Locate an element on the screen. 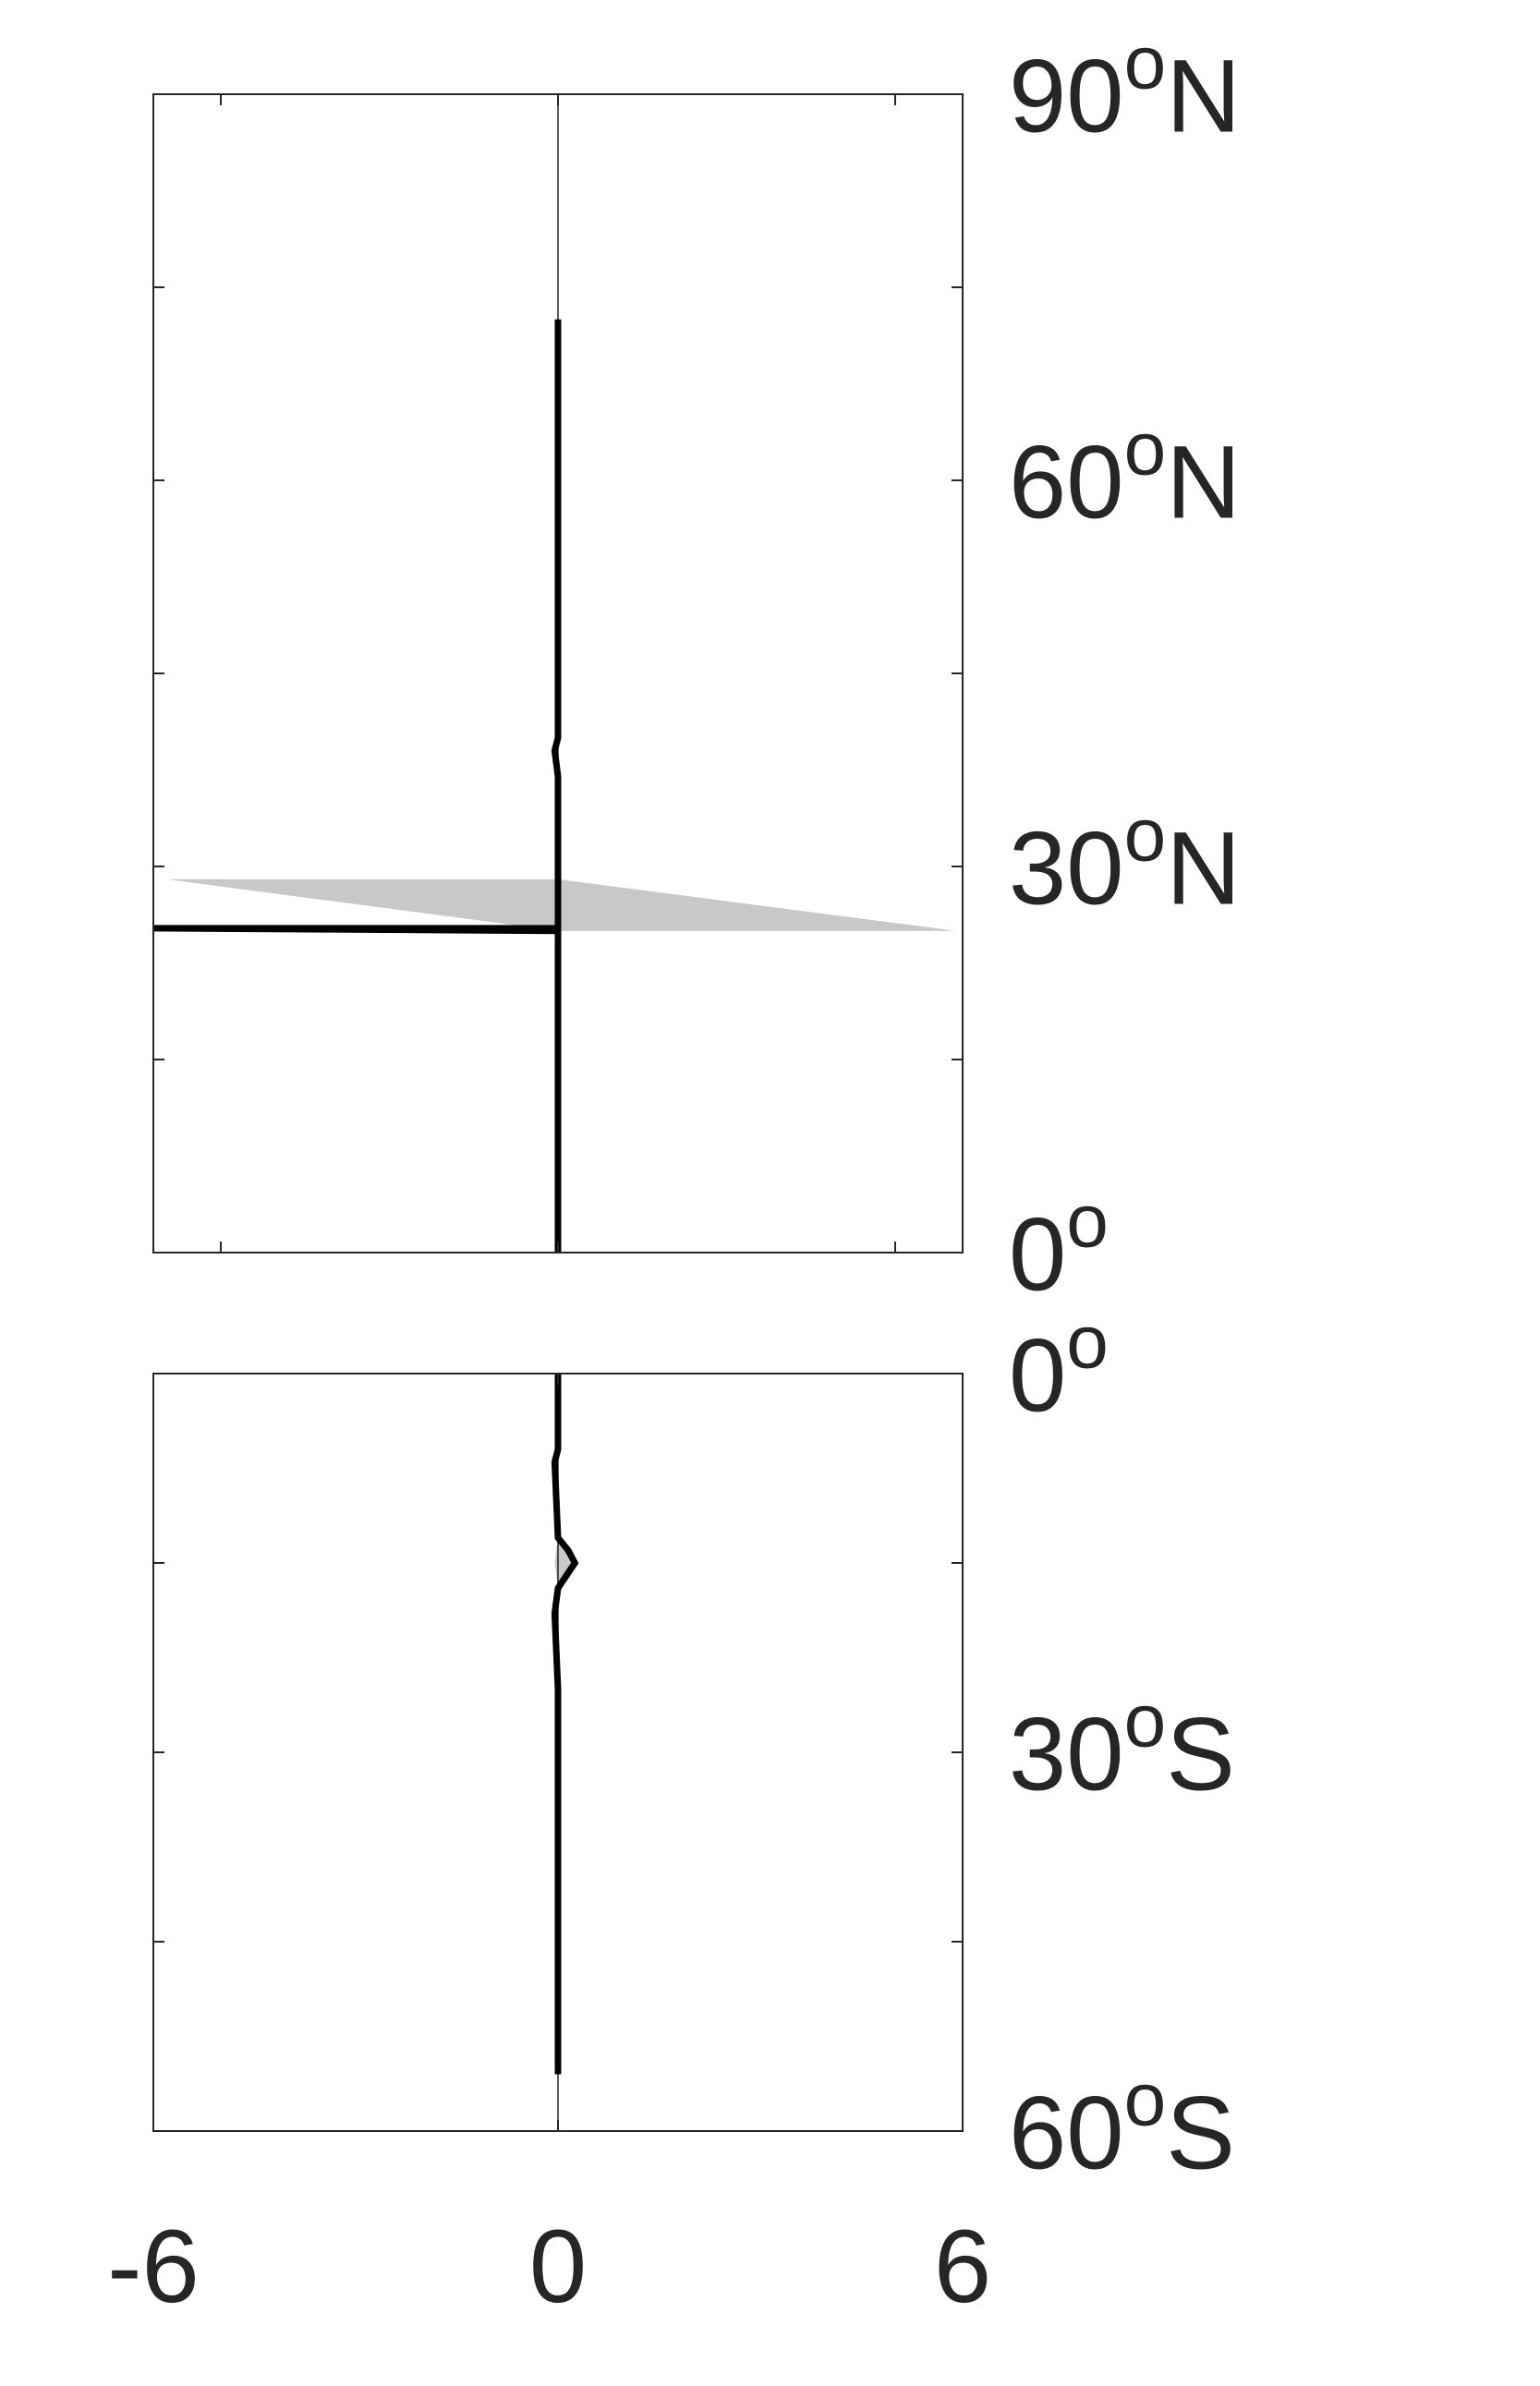 The image size is (1540, 2386). south-y-tick-label: 0o is located at coordinates (1059, 1366).